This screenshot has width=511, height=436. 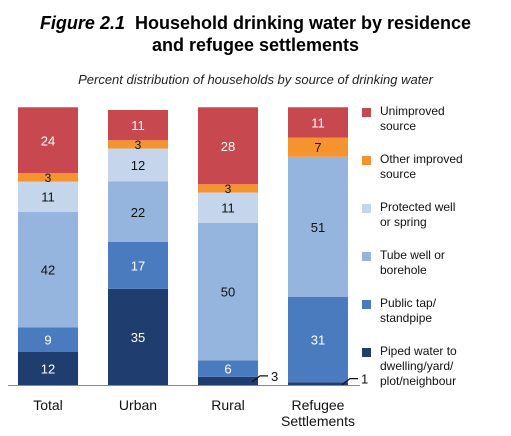 What do you see at coordinates (227, 405) in the screenshot?
I see `x-tick-label: Rural` at bounding box center [227, 405].